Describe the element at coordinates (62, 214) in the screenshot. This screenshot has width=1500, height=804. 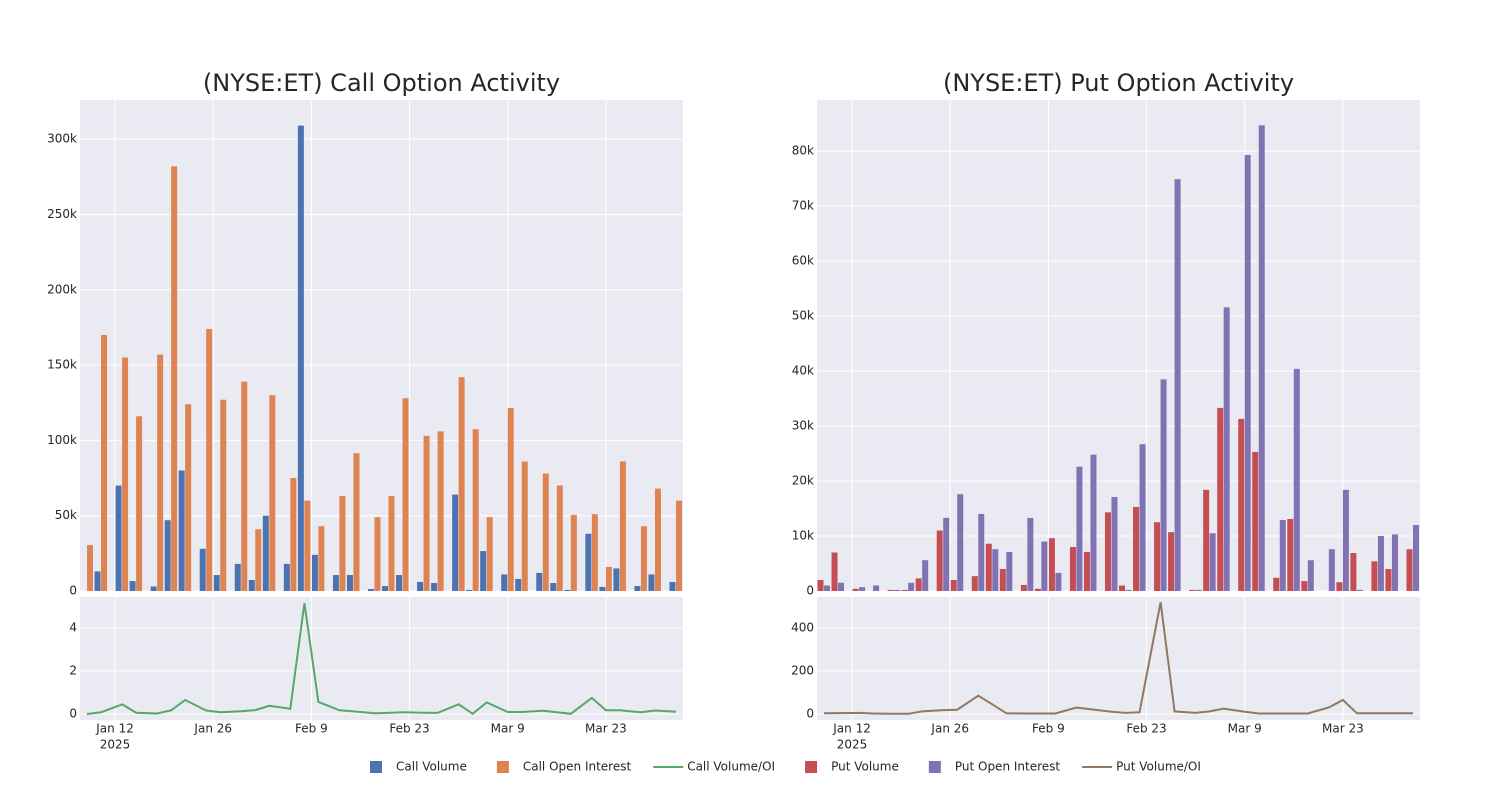
I see `y-tick-label: 250k` at that location.